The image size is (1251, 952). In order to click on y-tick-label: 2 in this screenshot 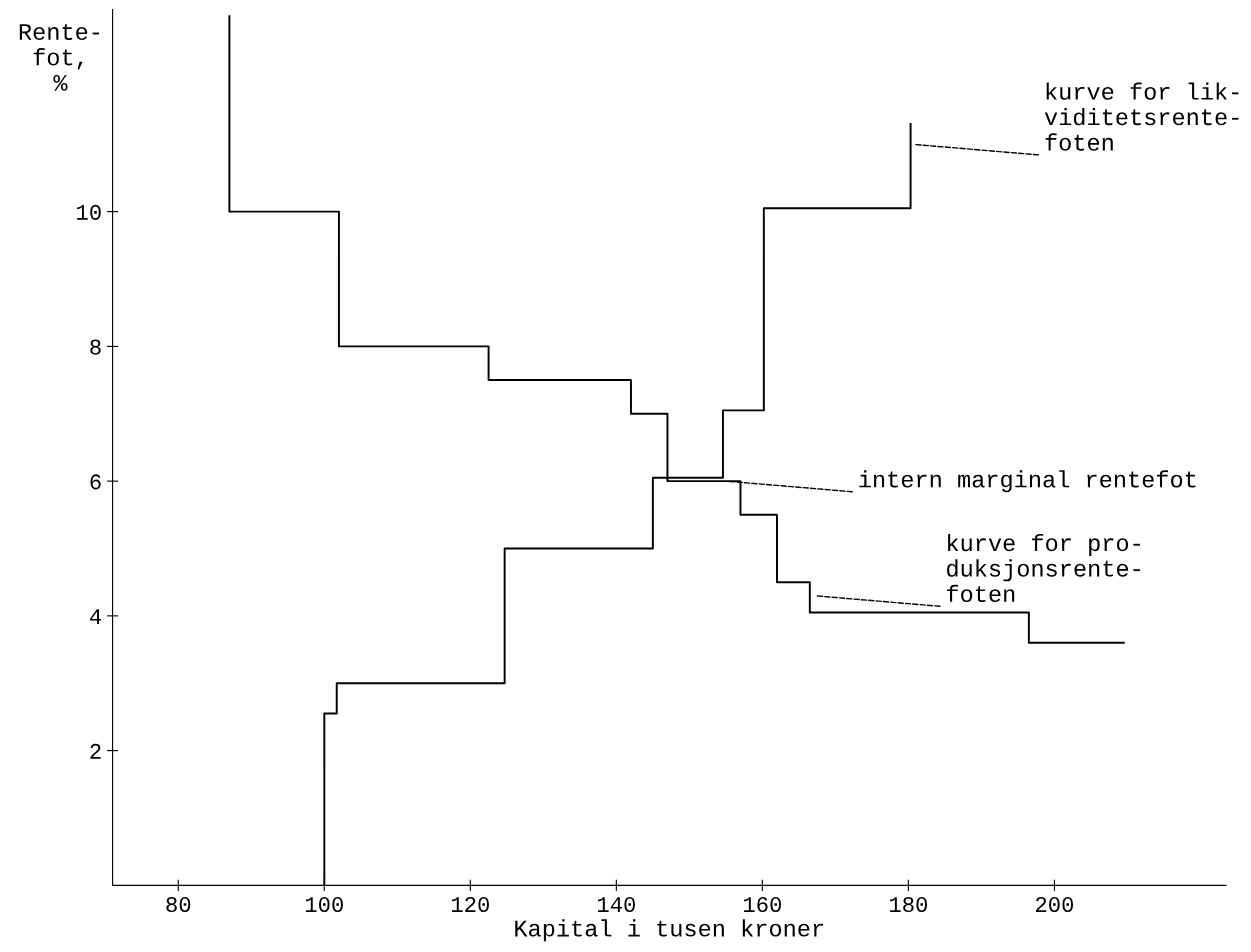, I will do `click(95, 751)`.